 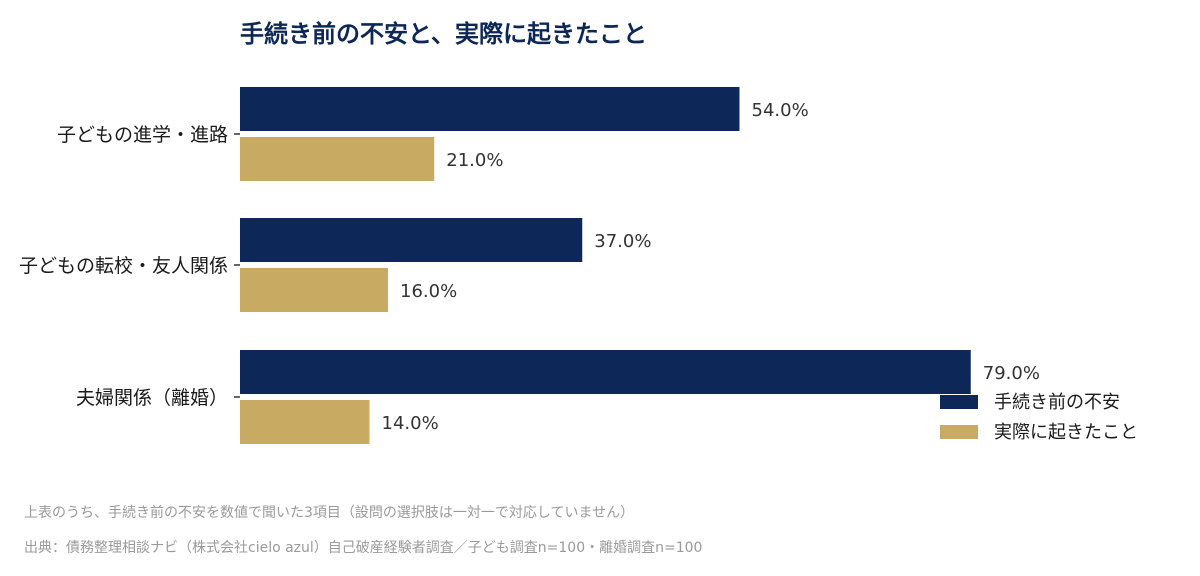 What do you see at coordinates (152, 398) in the screenshot?
I see `category-label: 夫婦関係（離婚）` at bounding box center [152, 398].